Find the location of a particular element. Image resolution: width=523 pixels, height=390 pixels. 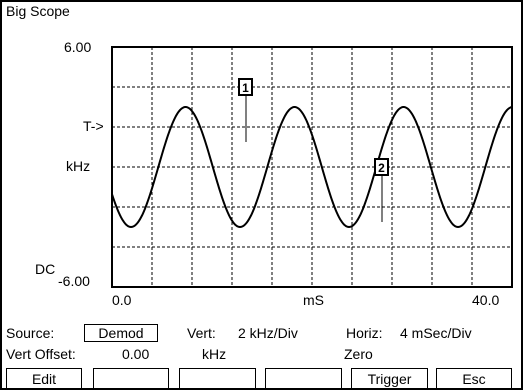

horiz-scale-value: 4 mSec/Div is located at coordinates (436, 333).